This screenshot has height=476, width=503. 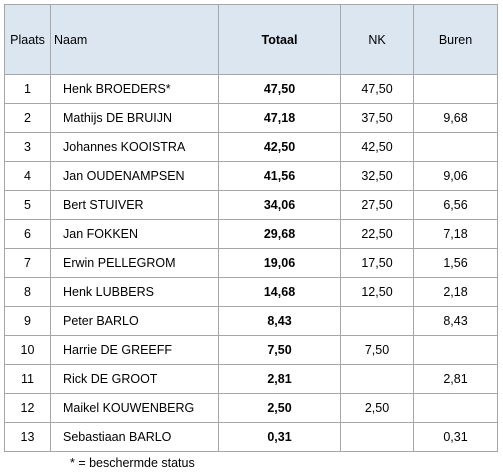 What do you see at coordinates (134, 176) in the screenshot?
I see `cell-naam: Jan OUDENAMPSEN` at bounding box center [134, 176].